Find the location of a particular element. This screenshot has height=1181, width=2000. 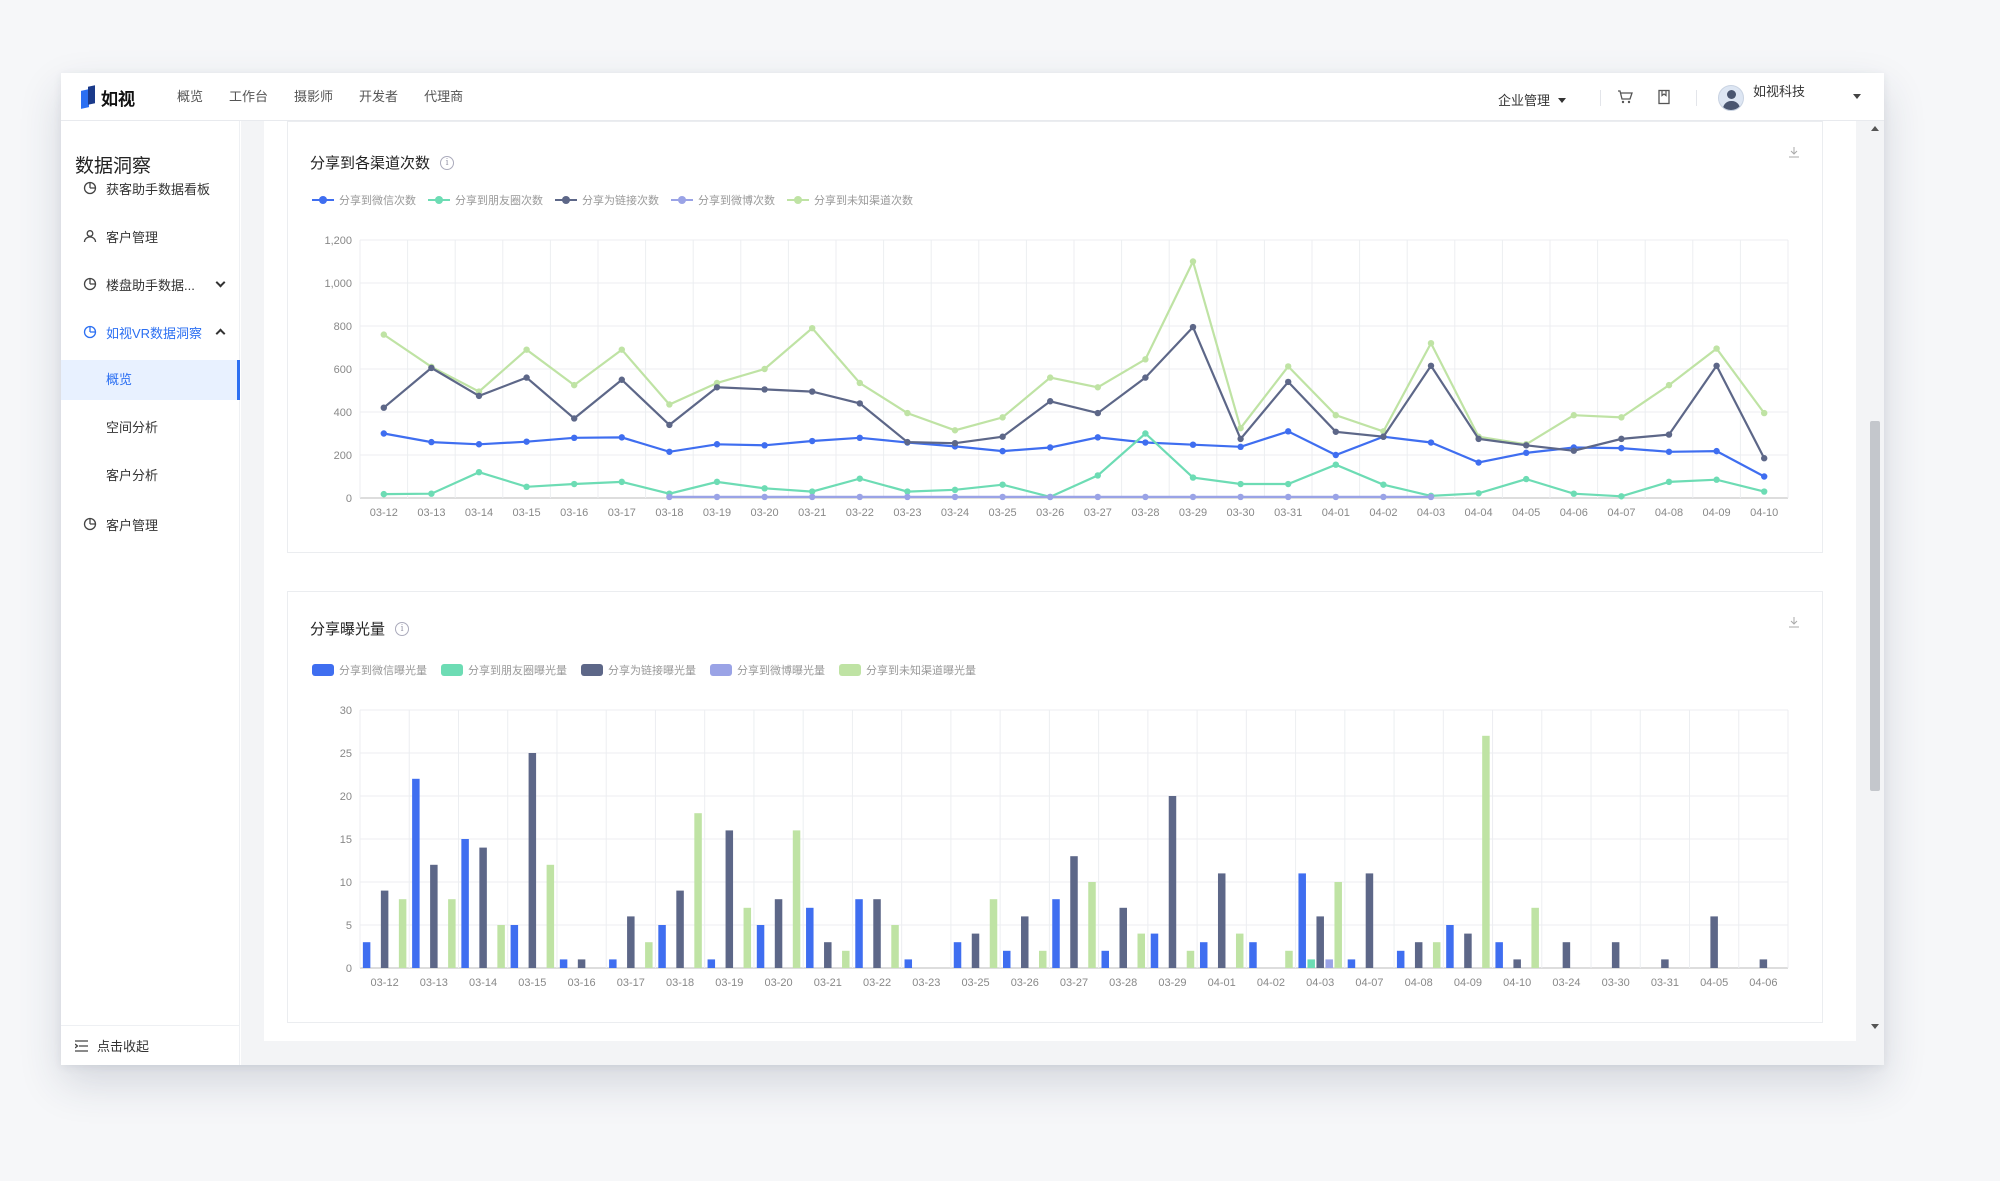

sidebar-subitem-customer-analysis: 客户分析 is located at coordinates (132, 475).